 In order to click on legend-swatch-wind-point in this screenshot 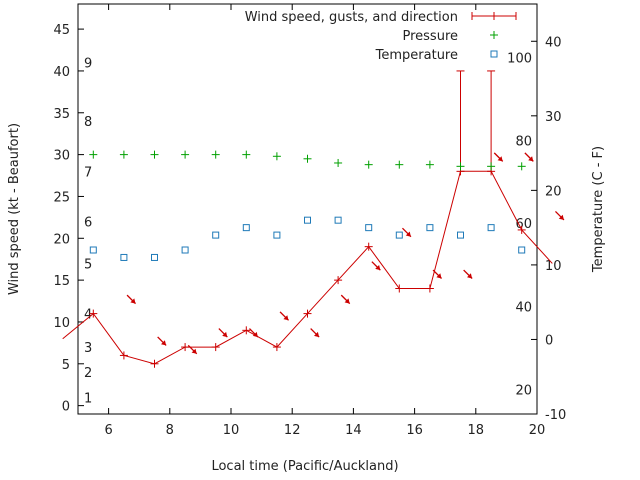, I will do `click(494, 16)`.